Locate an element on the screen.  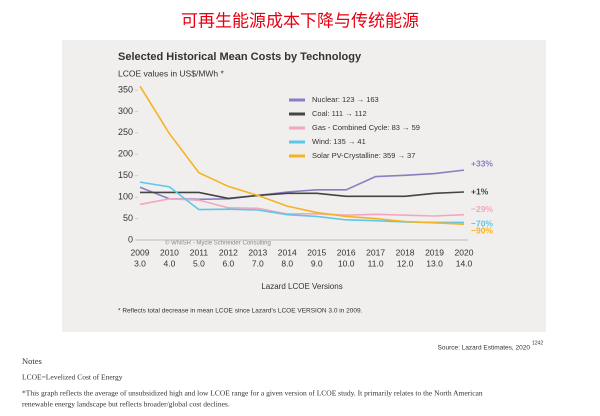
legend-label: Wind: 135 → 41 is located at coordinates (339, 141).